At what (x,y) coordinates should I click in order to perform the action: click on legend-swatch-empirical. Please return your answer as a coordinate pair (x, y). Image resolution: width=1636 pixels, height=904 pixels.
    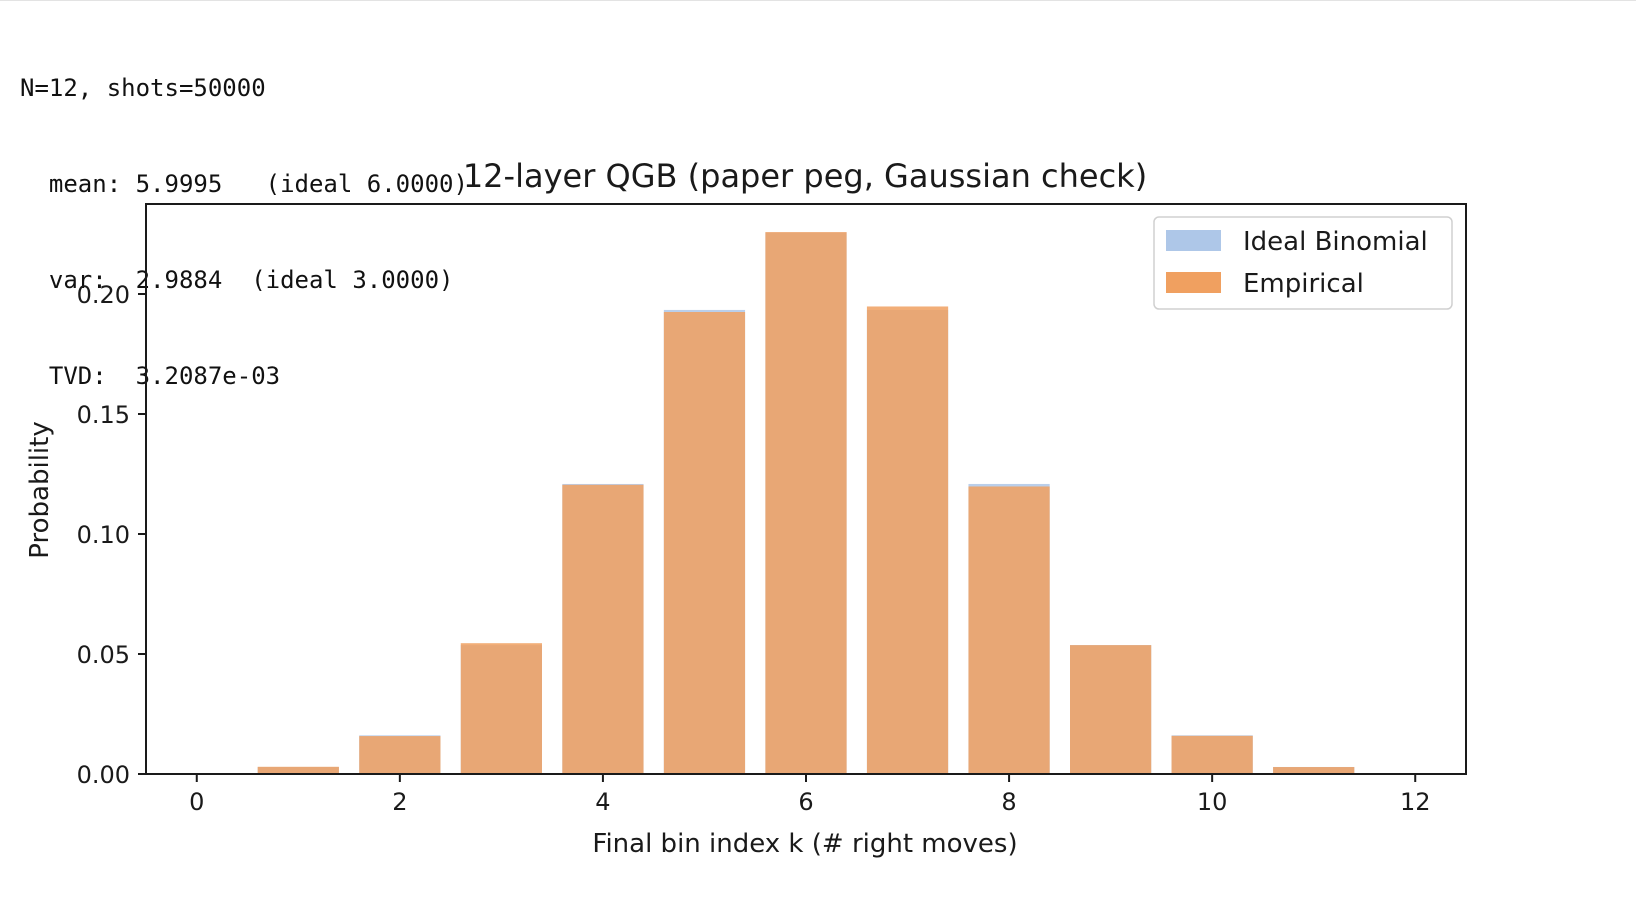
    Looking at the image, I should click on (1193, 282).